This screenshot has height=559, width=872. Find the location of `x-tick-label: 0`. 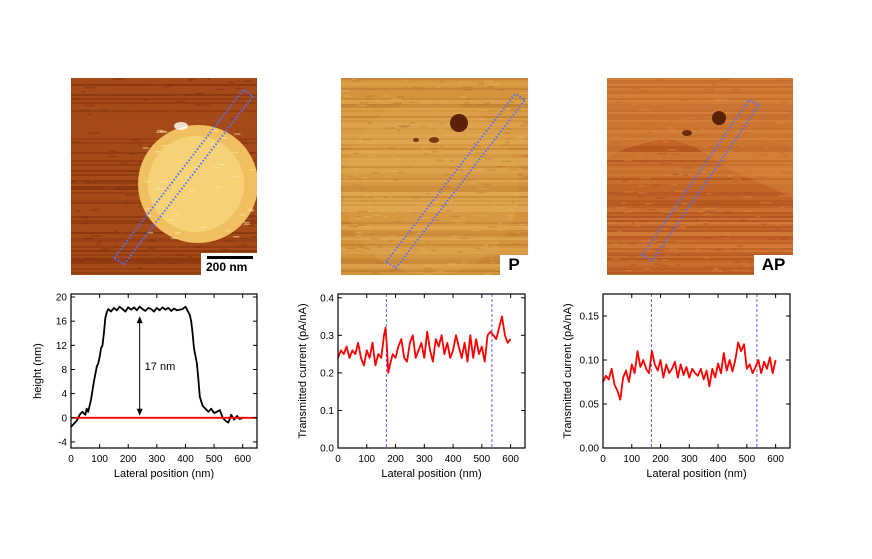

x-tick-label: 0 is located at coordinates (603, 459).